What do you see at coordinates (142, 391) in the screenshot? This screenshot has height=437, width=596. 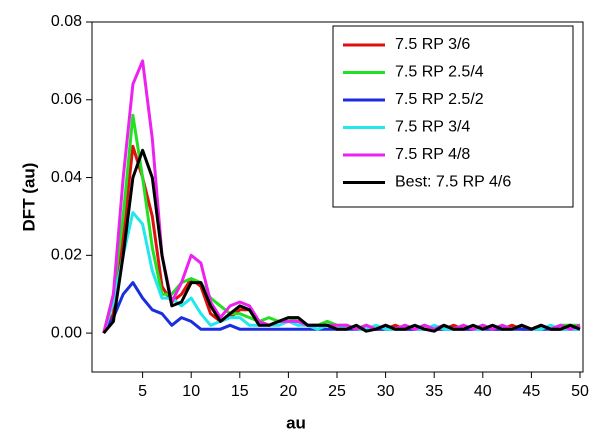 I see `x-tick-label: 5` at bounding box center [142, 391].